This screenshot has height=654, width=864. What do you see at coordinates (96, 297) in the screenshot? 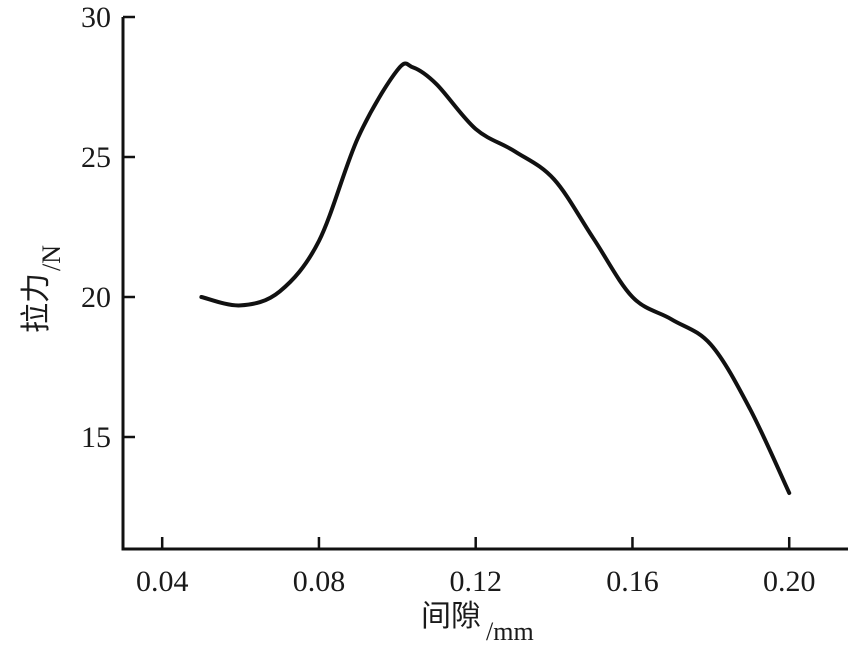
I see `y-tick-label: 20` at bounding box center [96, 297].